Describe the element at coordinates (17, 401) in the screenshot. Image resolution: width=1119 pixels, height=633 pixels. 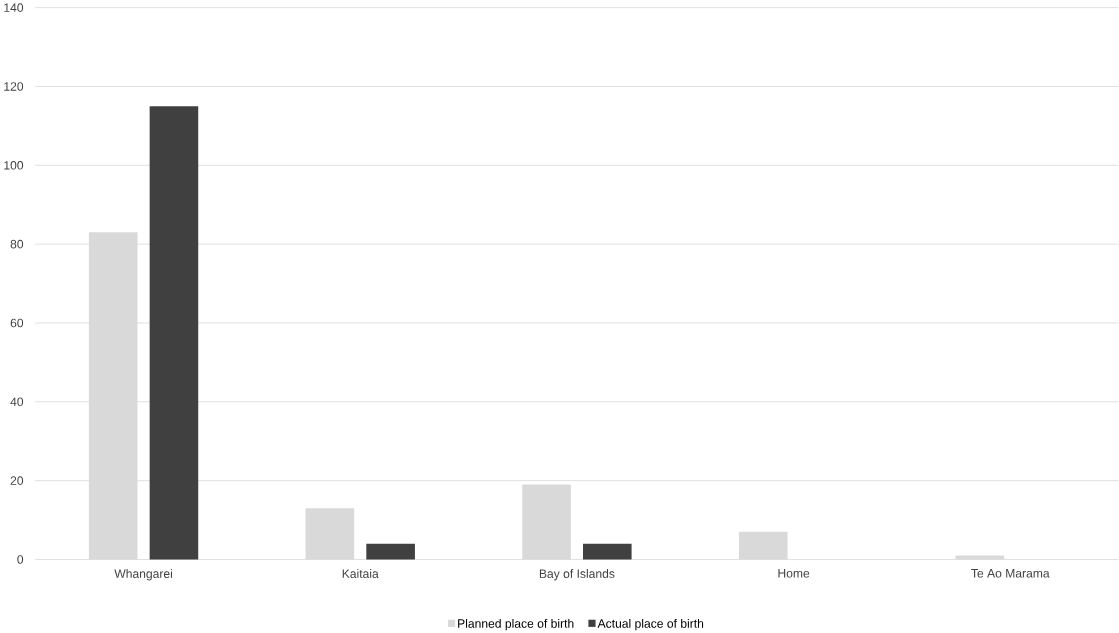
I see `y-tick-label: 40` at that location.